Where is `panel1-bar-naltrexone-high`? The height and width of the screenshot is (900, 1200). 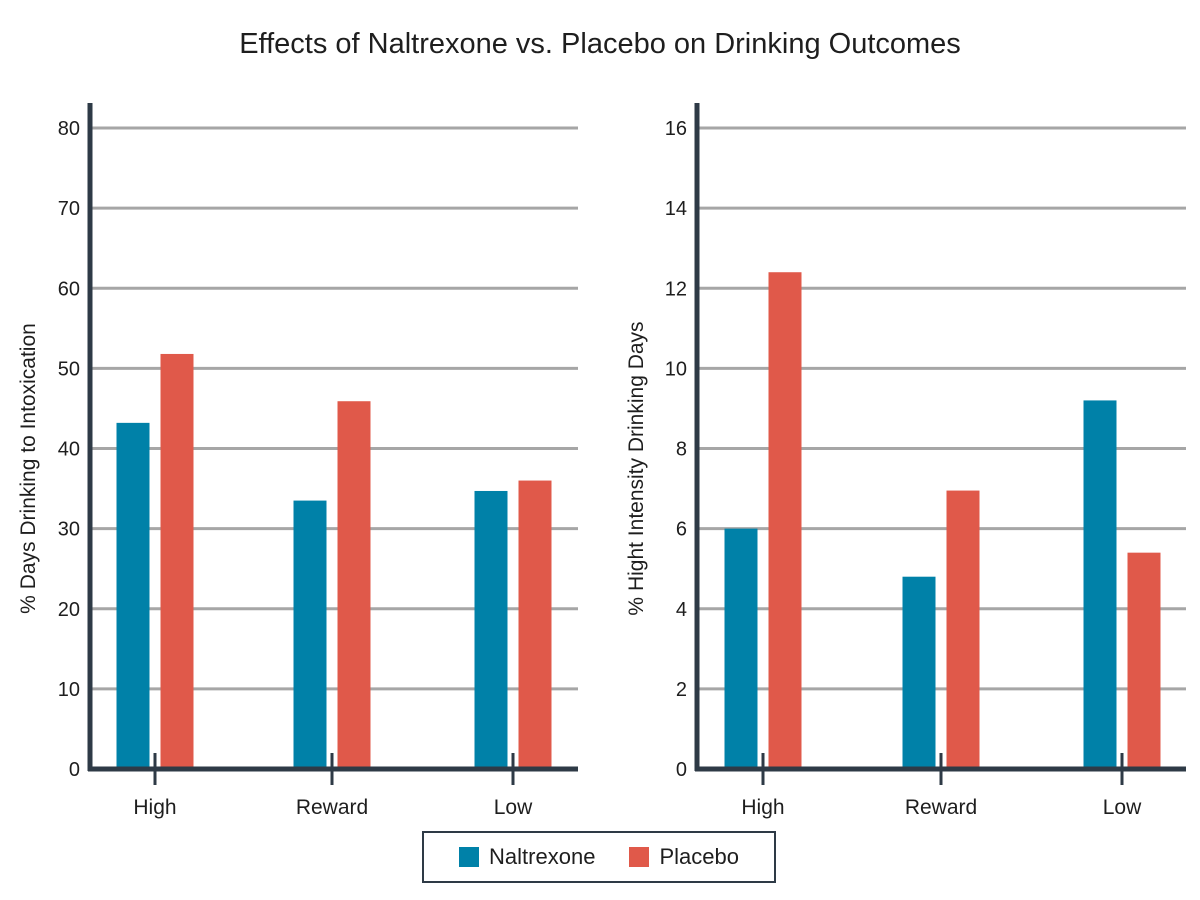 panel1-bar-naltrexone-high is located at coordinates (133, 595).